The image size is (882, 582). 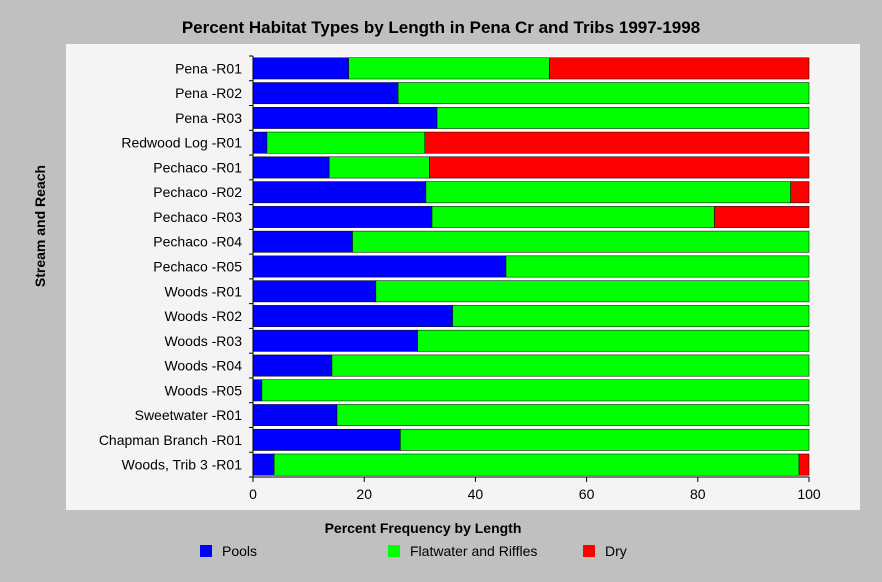 What do you see at coordinates (616, 551) in the screenshot?
I see `legend-label-dry: Dry` at bounding box center [616, 551].